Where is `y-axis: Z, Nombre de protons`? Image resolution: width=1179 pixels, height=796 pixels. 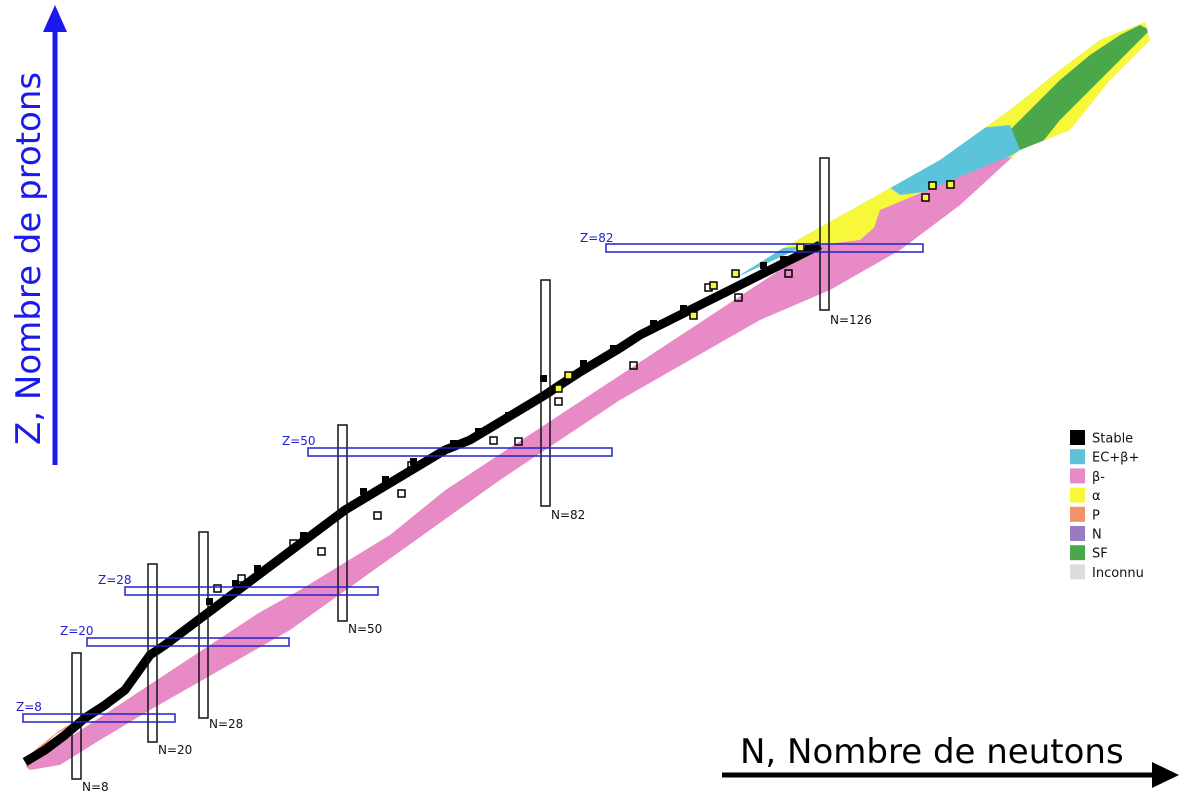 y-axis: Z, Nombre de protons is located at coordinates (38, 235).